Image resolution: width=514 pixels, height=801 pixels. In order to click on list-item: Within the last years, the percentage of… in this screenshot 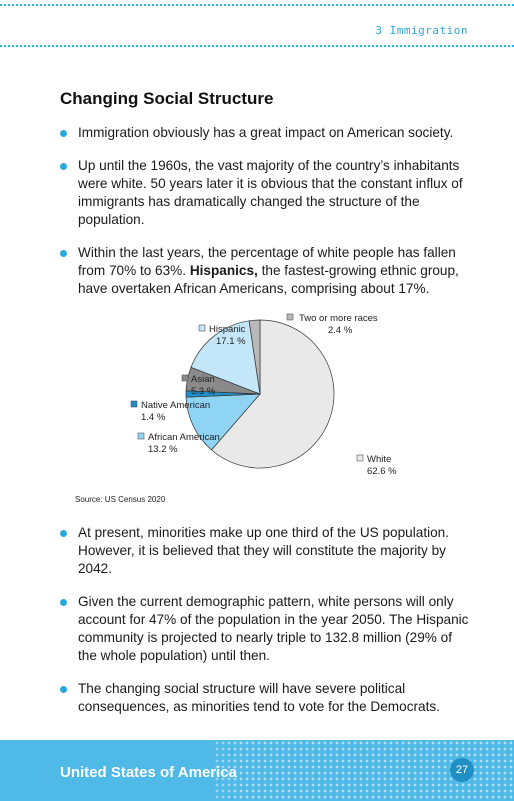, I will do `click(265, 271)`.